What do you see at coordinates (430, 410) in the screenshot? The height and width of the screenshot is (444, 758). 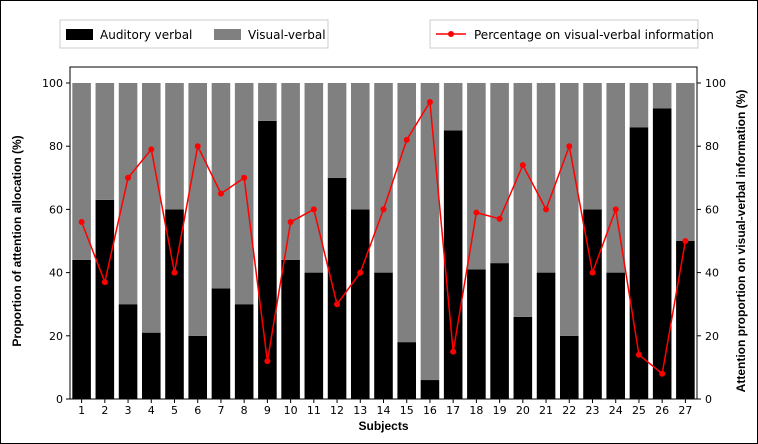 I see `x-tick-label-16: 16` at bounding box center [430, 410].